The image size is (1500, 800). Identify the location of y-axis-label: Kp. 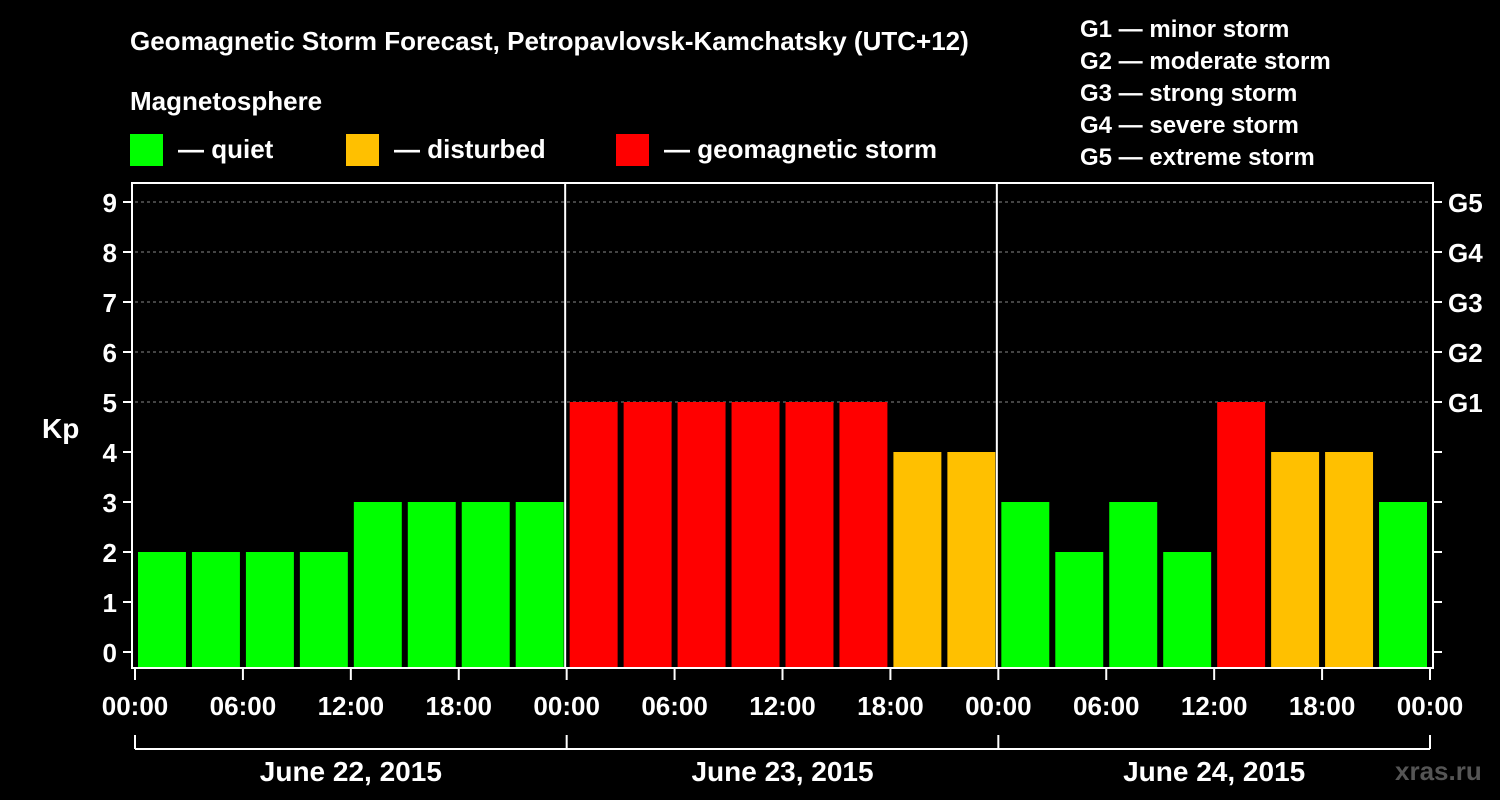
(60, 428).